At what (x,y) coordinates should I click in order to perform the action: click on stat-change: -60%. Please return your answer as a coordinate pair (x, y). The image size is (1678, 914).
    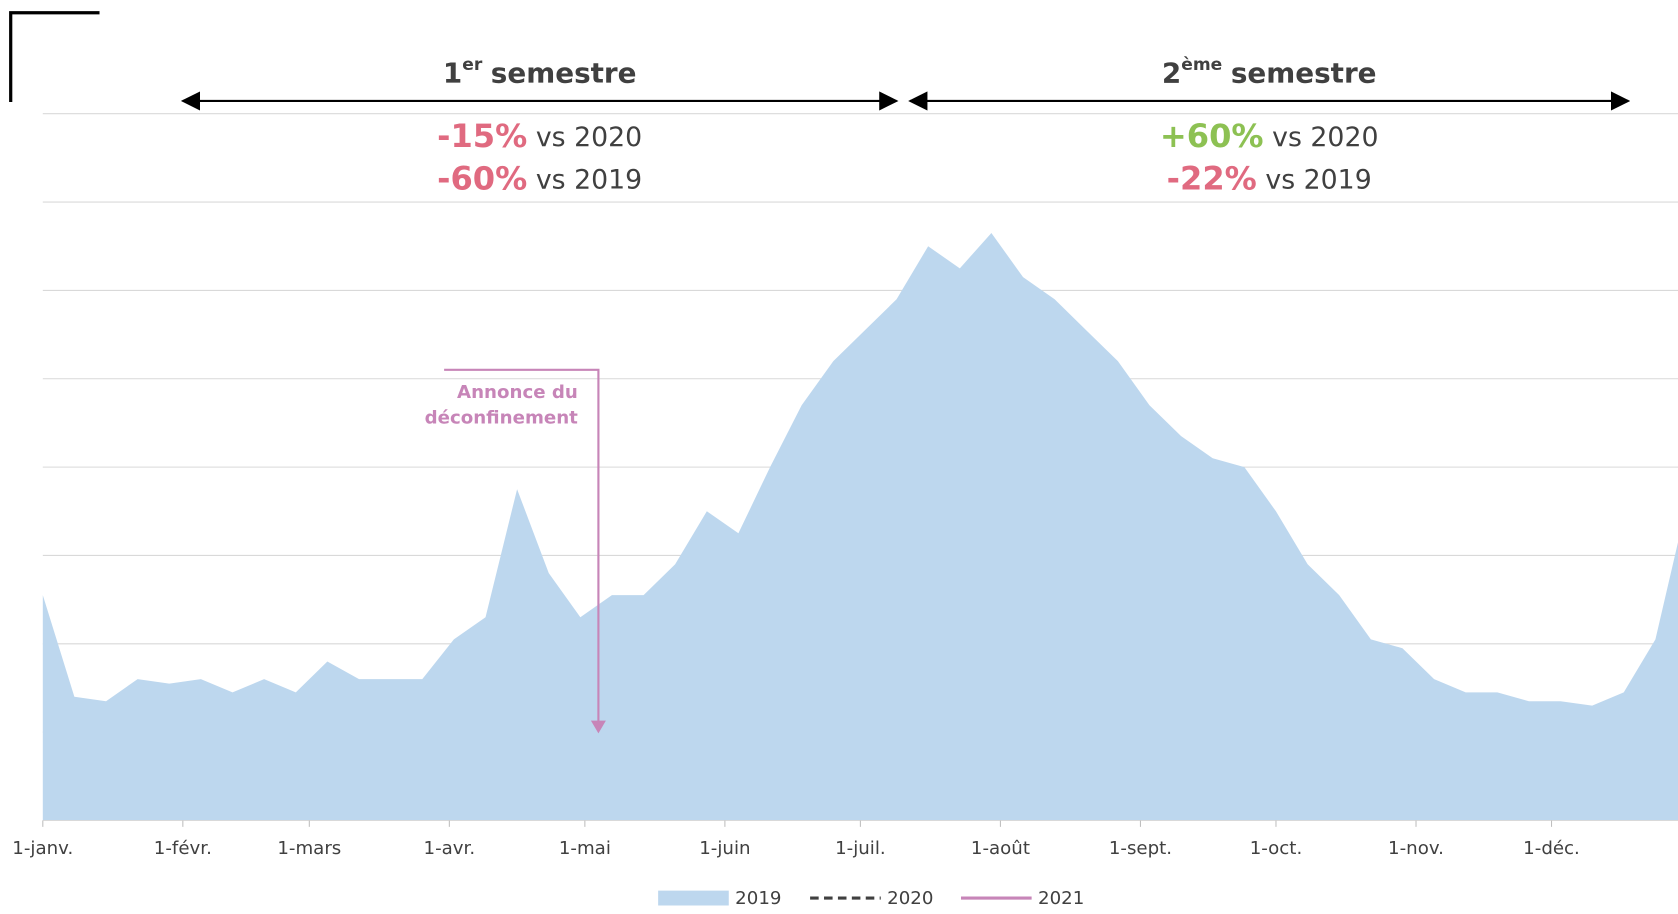
    Looking at the image, I should click on (482, 179).